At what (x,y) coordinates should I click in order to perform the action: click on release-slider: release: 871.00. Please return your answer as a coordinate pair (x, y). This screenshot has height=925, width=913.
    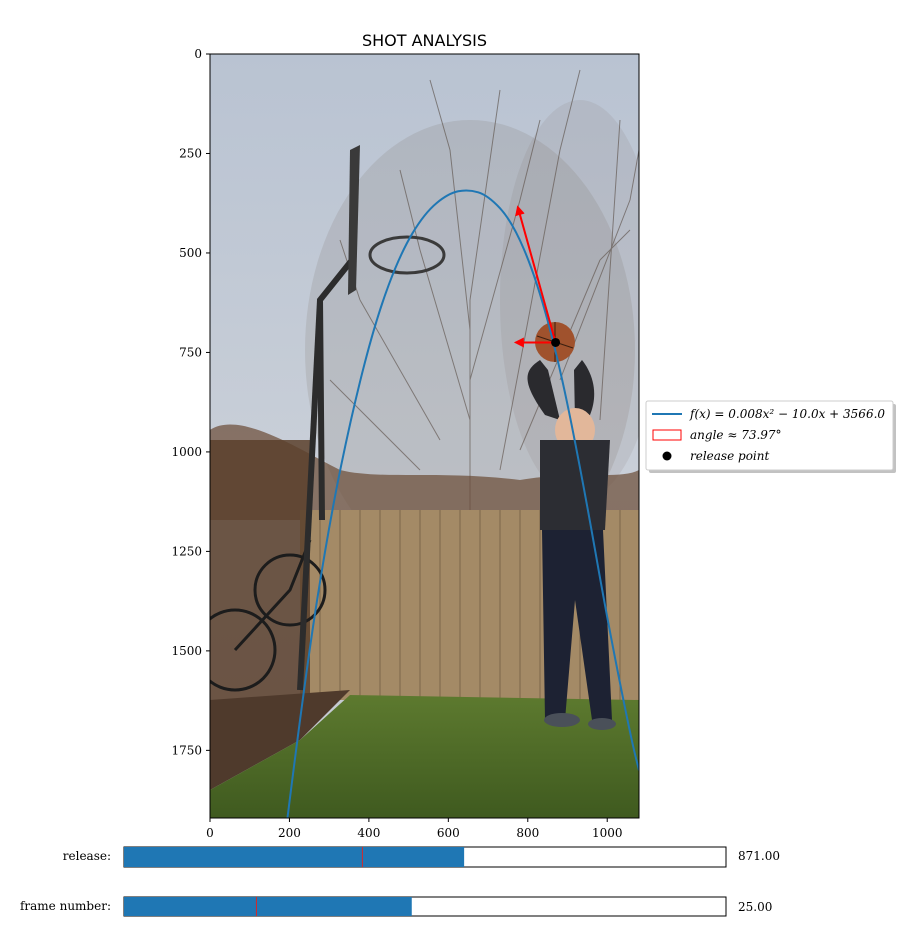
    Looking at the image, I should click on (421, 857).